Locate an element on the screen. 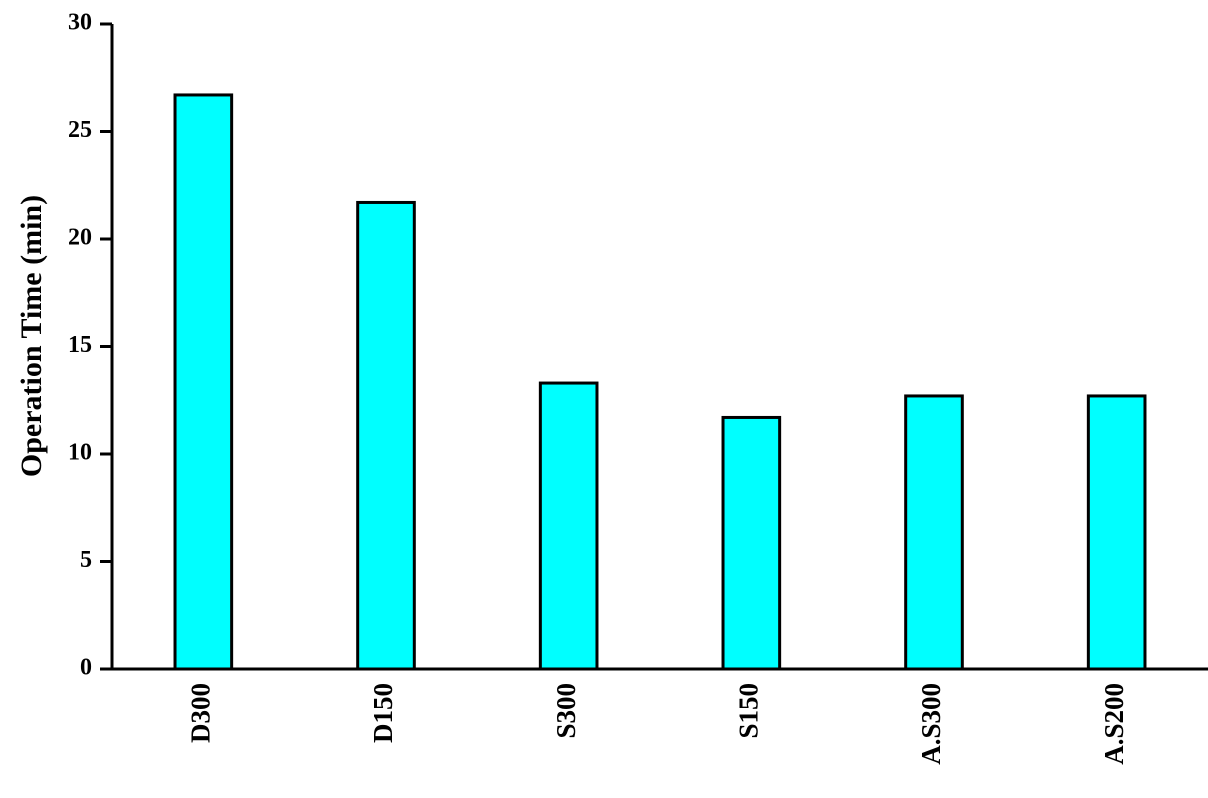  x-tick-label: D150 is located at coordinates (383, 713).